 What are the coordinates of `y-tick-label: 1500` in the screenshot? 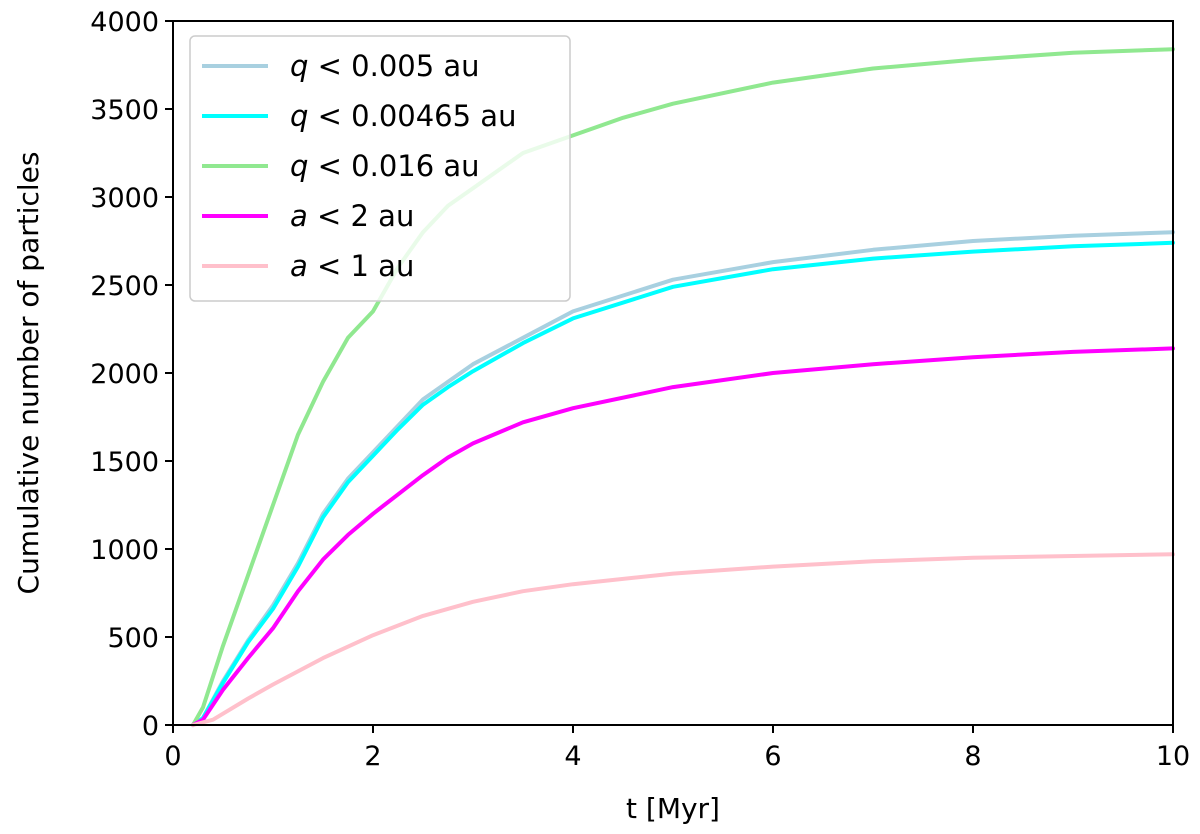 It's located at (124, 462).